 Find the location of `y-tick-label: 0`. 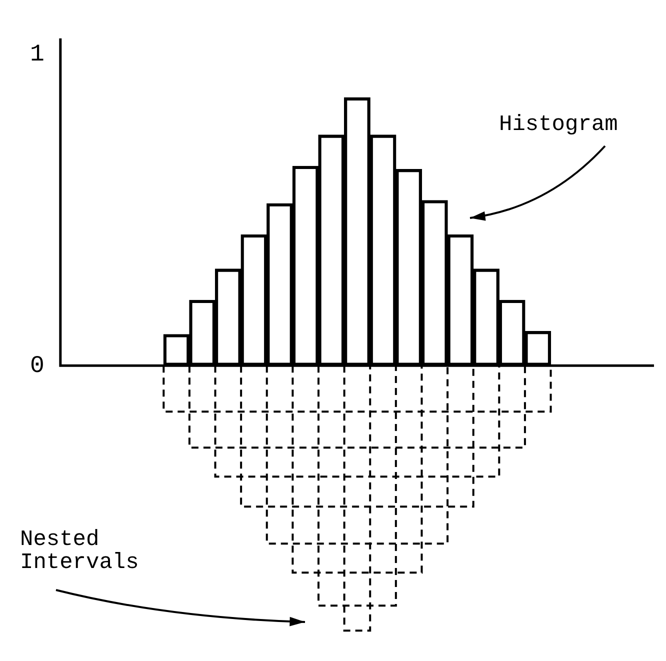

y-tick-label: 0 is located at coordinates (37, 366).